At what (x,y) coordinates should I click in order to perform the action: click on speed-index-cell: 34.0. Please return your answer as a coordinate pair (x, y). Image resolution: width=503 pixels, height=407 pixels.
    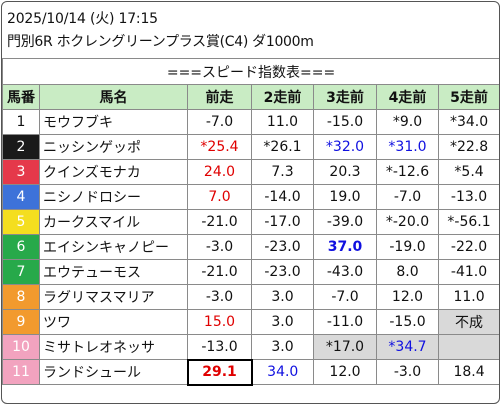
    Looking at the image, I should click on (282, 372).